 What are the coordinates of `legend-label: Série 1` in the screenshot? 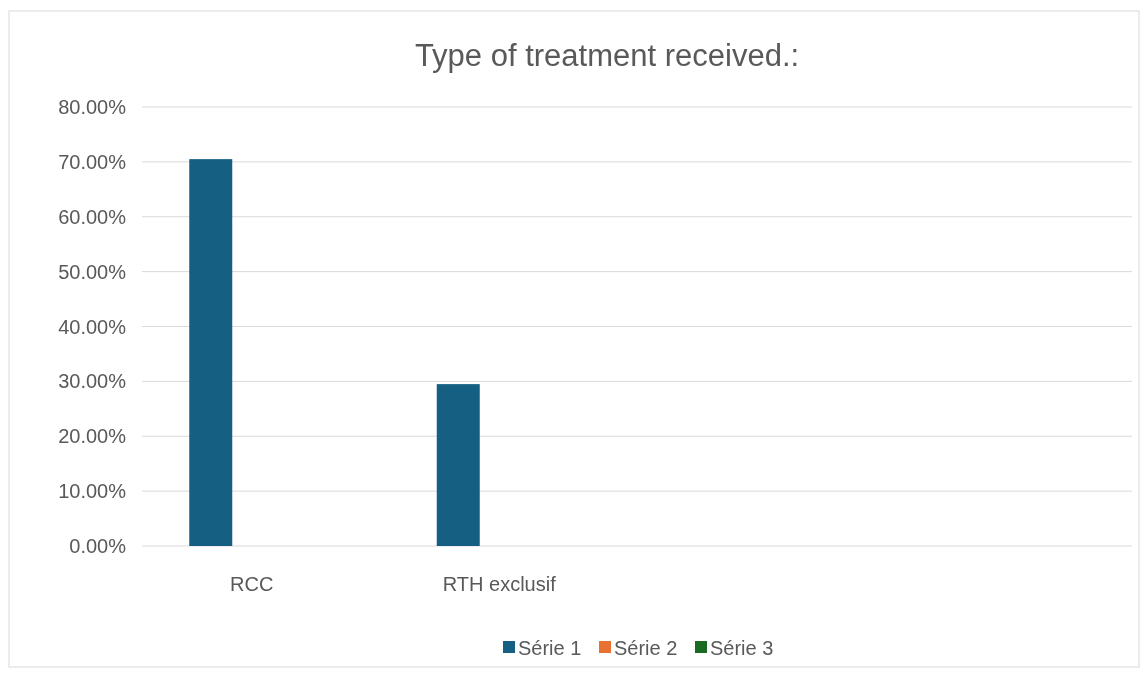 It's located at (550, 648).